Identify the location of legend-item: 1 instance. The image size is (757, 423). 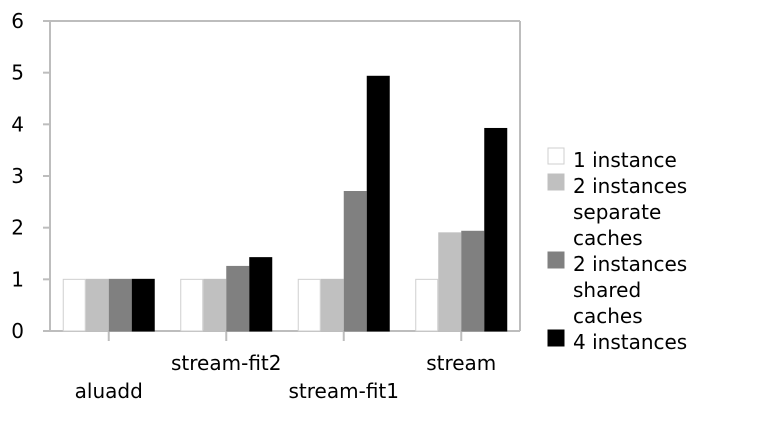
(612, 159).